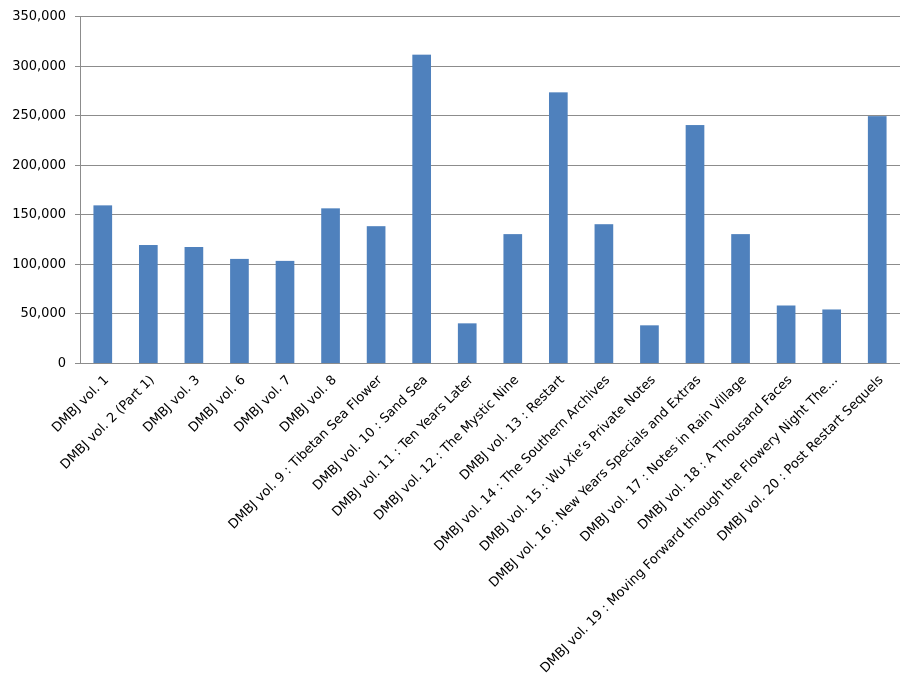 Image resolution: width=912 pixels, height=697 pixels. What do you see at coordinates (39, 214) in the screenshot?
I see `y-tick-label: 150,000` at bounding box center [39, 214].